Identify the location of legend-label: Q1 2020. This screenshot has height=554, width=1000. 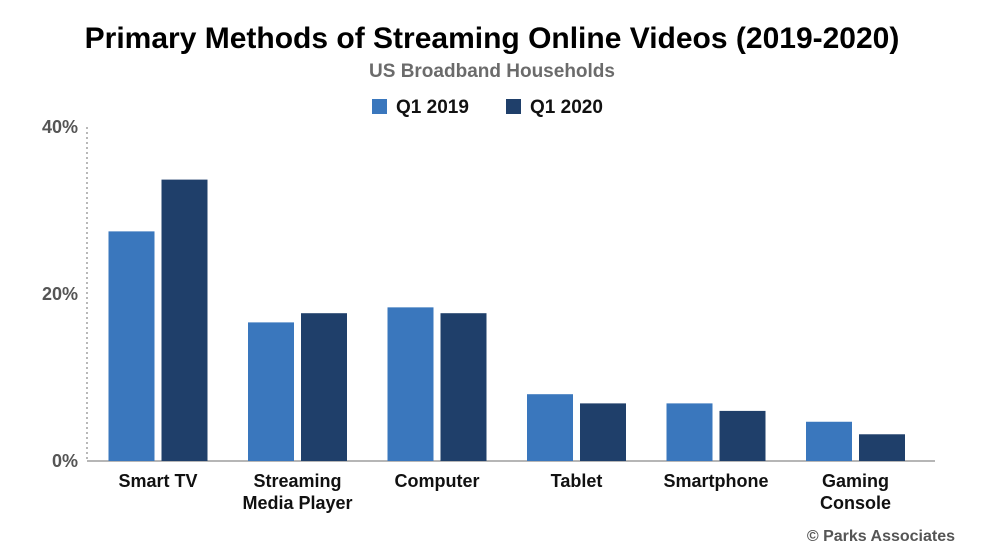
(566, 107).